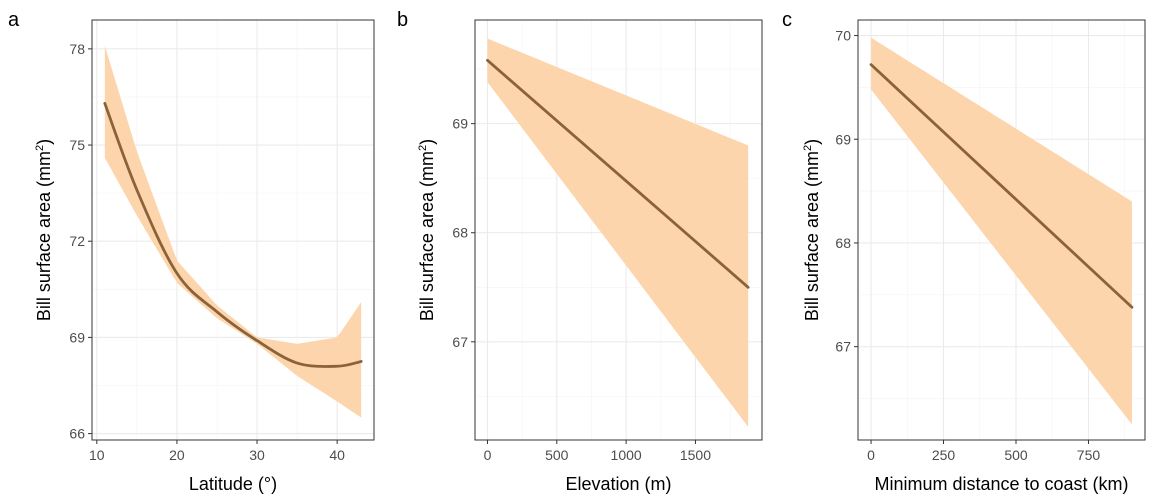 Image resolution: width=1162 pixels, height=502 pixels. What do you see at coordinates (77, 49) in the screenshot?
I see `y-tick-label: 78` at bounding box center [77, 49].